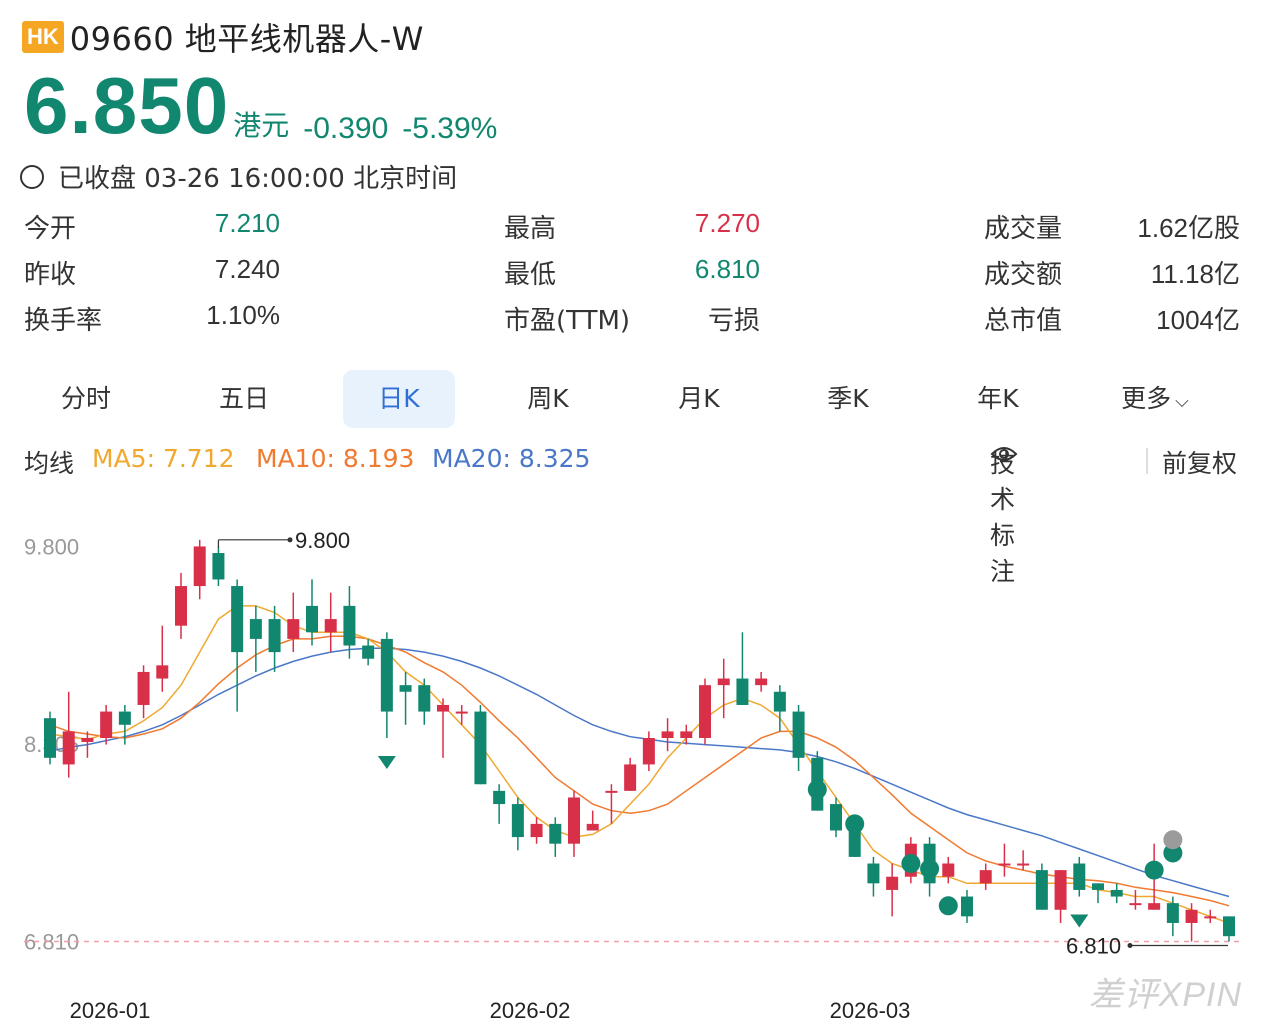 The height and width of the screenshot is (1036, 1262). What do you see at coordinates (290, 540) in the screenshot?
I see `high-marker-dot` at bounding box center [290, 540].